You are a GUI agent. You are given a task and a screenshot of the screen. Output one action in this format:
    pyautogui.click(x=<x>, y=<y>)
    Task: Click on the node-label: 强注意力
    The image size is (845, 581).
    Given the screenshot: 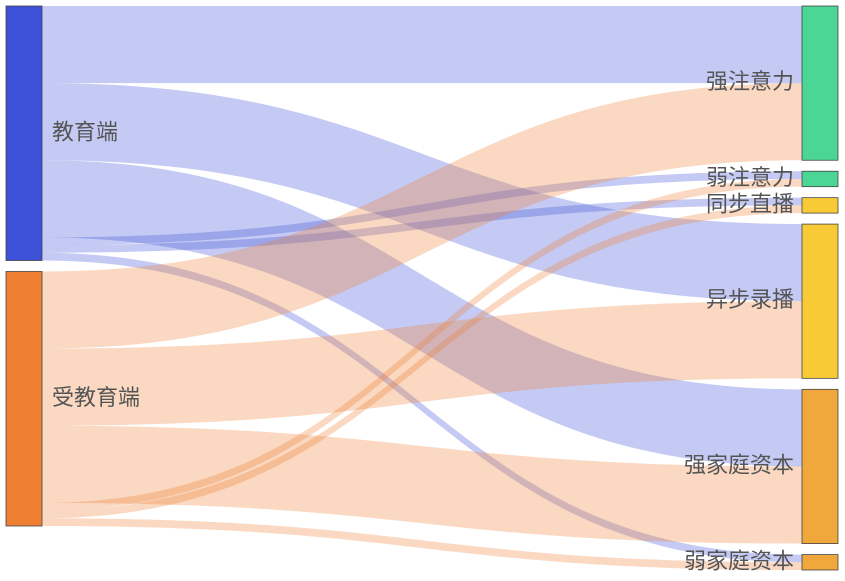 What is the action you would take?
    pyautogui.click(x=750, y=82)
    